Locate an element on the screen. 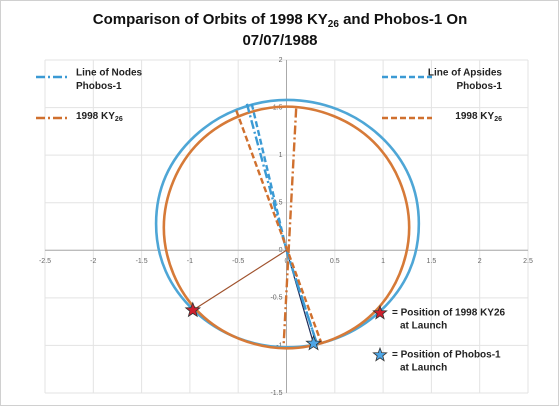  x-tick-label: -0.5 is located at coordinates (238, 261).